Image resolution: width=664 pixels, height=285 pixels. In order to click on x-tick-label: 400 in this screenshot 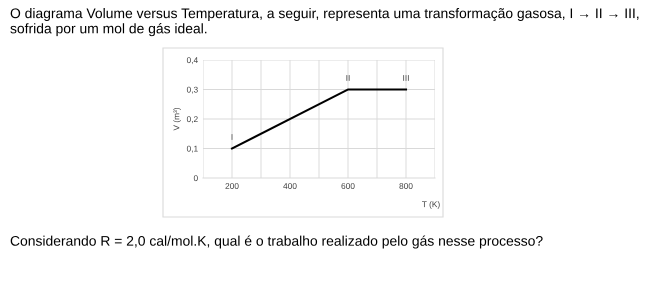, I will do `click(290, 186)`.